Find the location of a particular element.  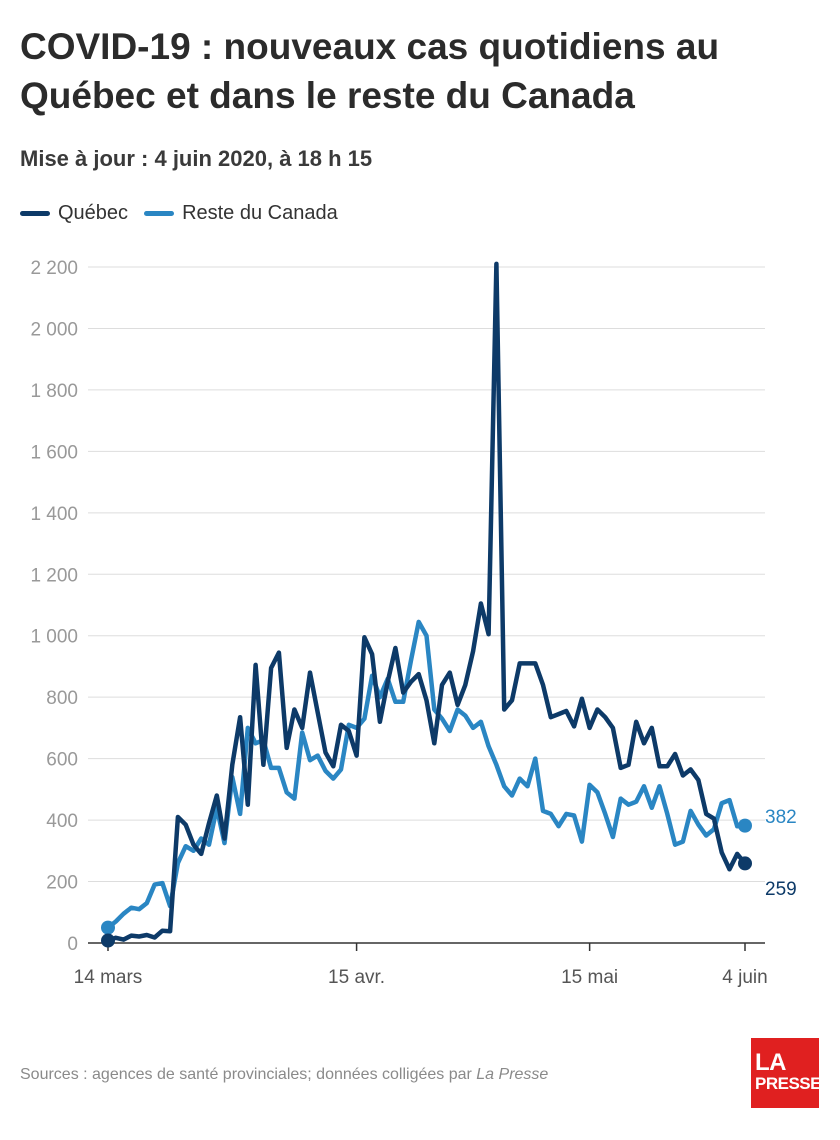

y-tick-label: 0 is located at coordinates (72, 944).